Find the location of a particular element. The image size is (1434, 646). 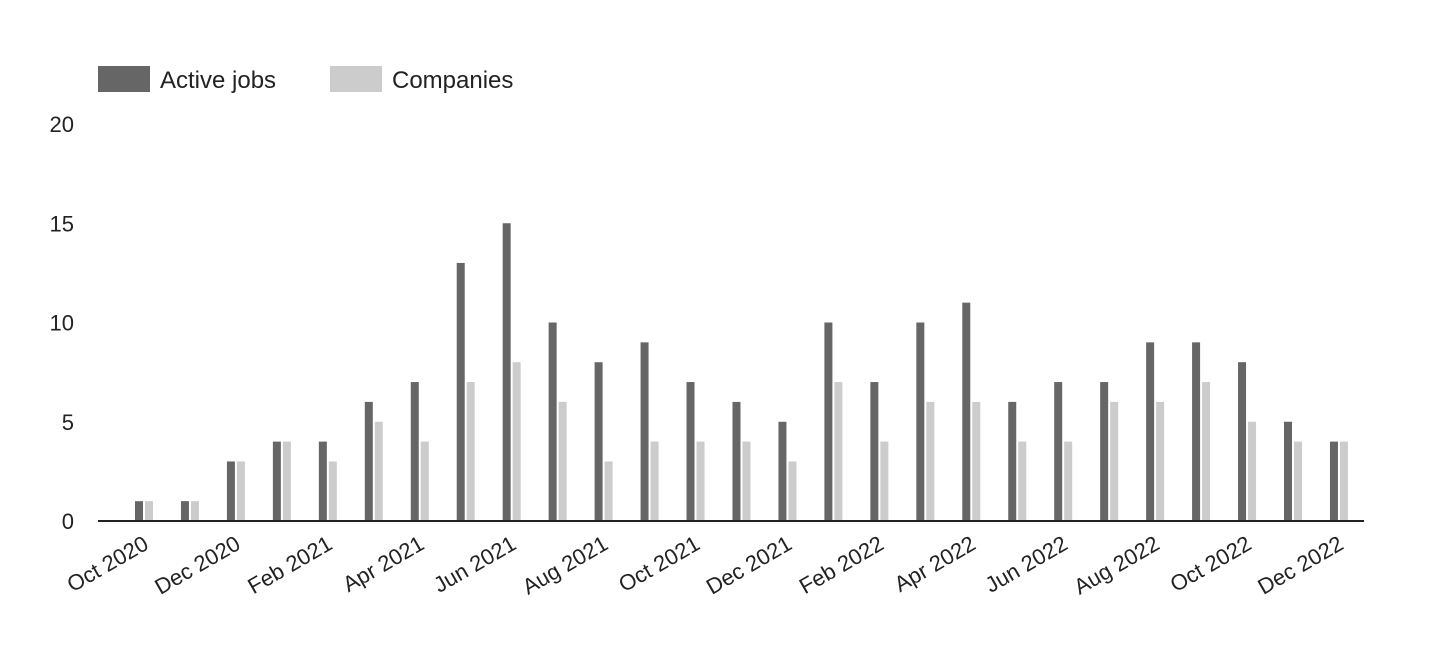

y-tick-label: 5 is located at coordinates (68, 422).